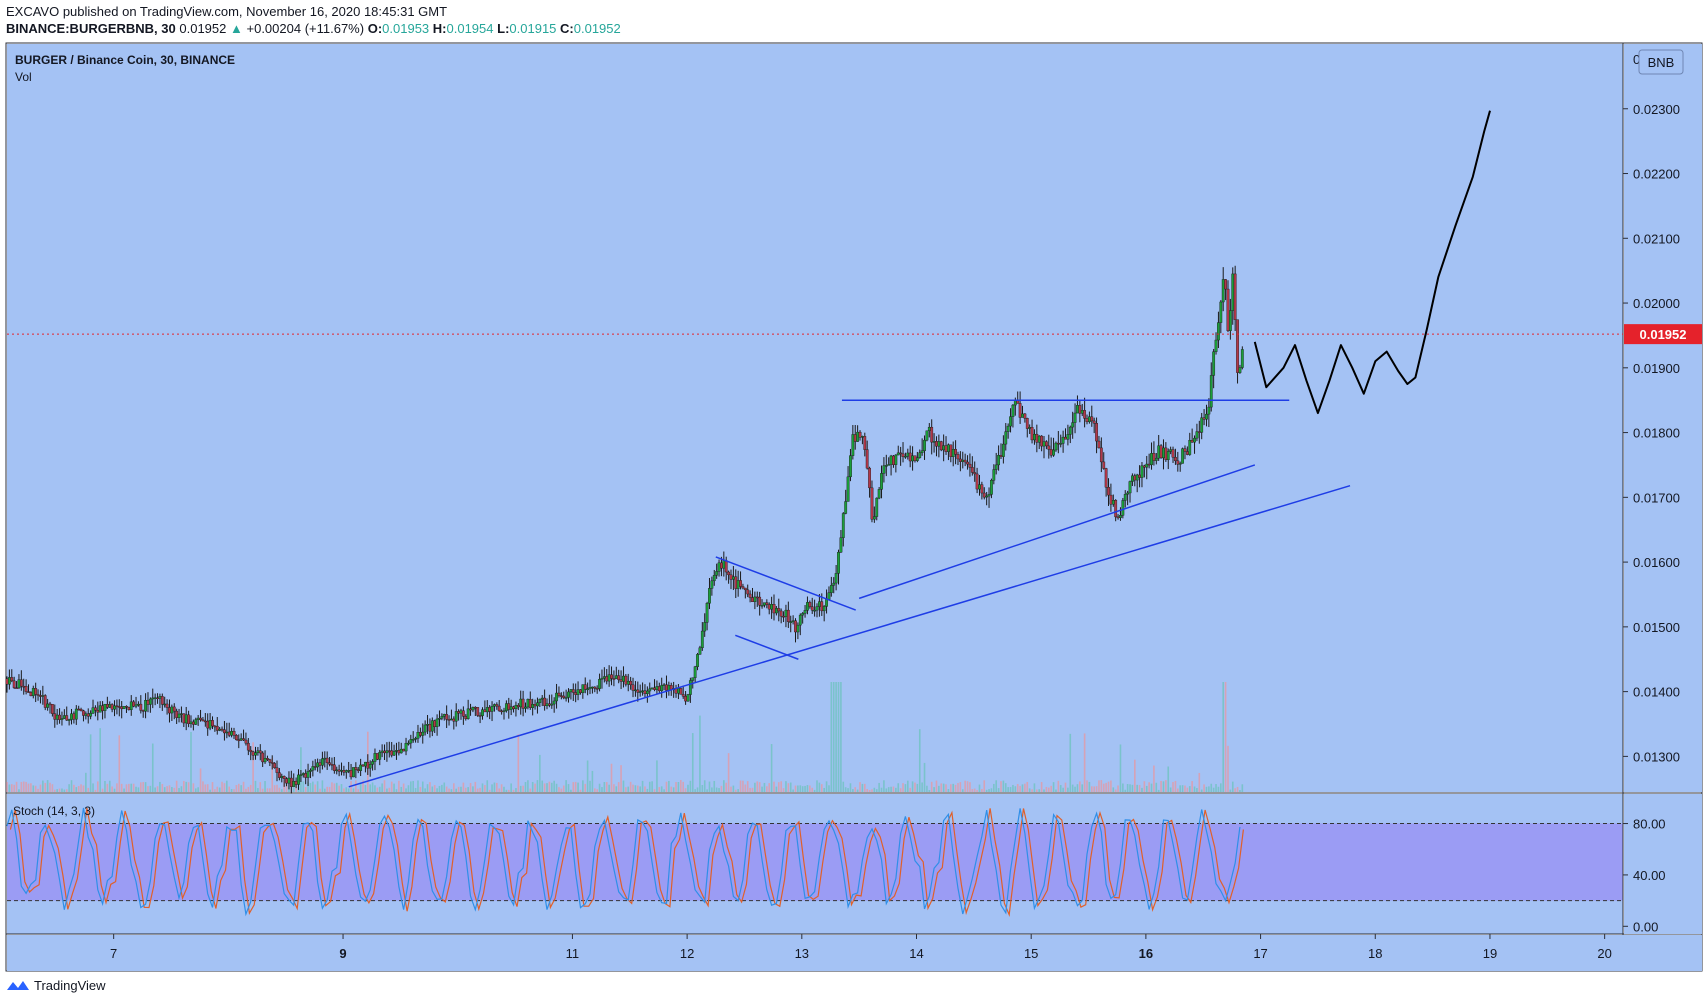  What do you see at coordinates (56, 985) in the screenshot?
I see `footer-brand: TradingView` at bounding box center [56, 985].